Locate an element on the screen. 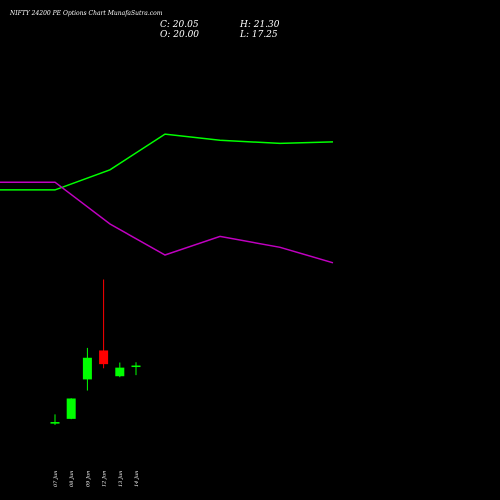 This screenshot has height=500, width=500. candles is located at coordinates (95, 352).